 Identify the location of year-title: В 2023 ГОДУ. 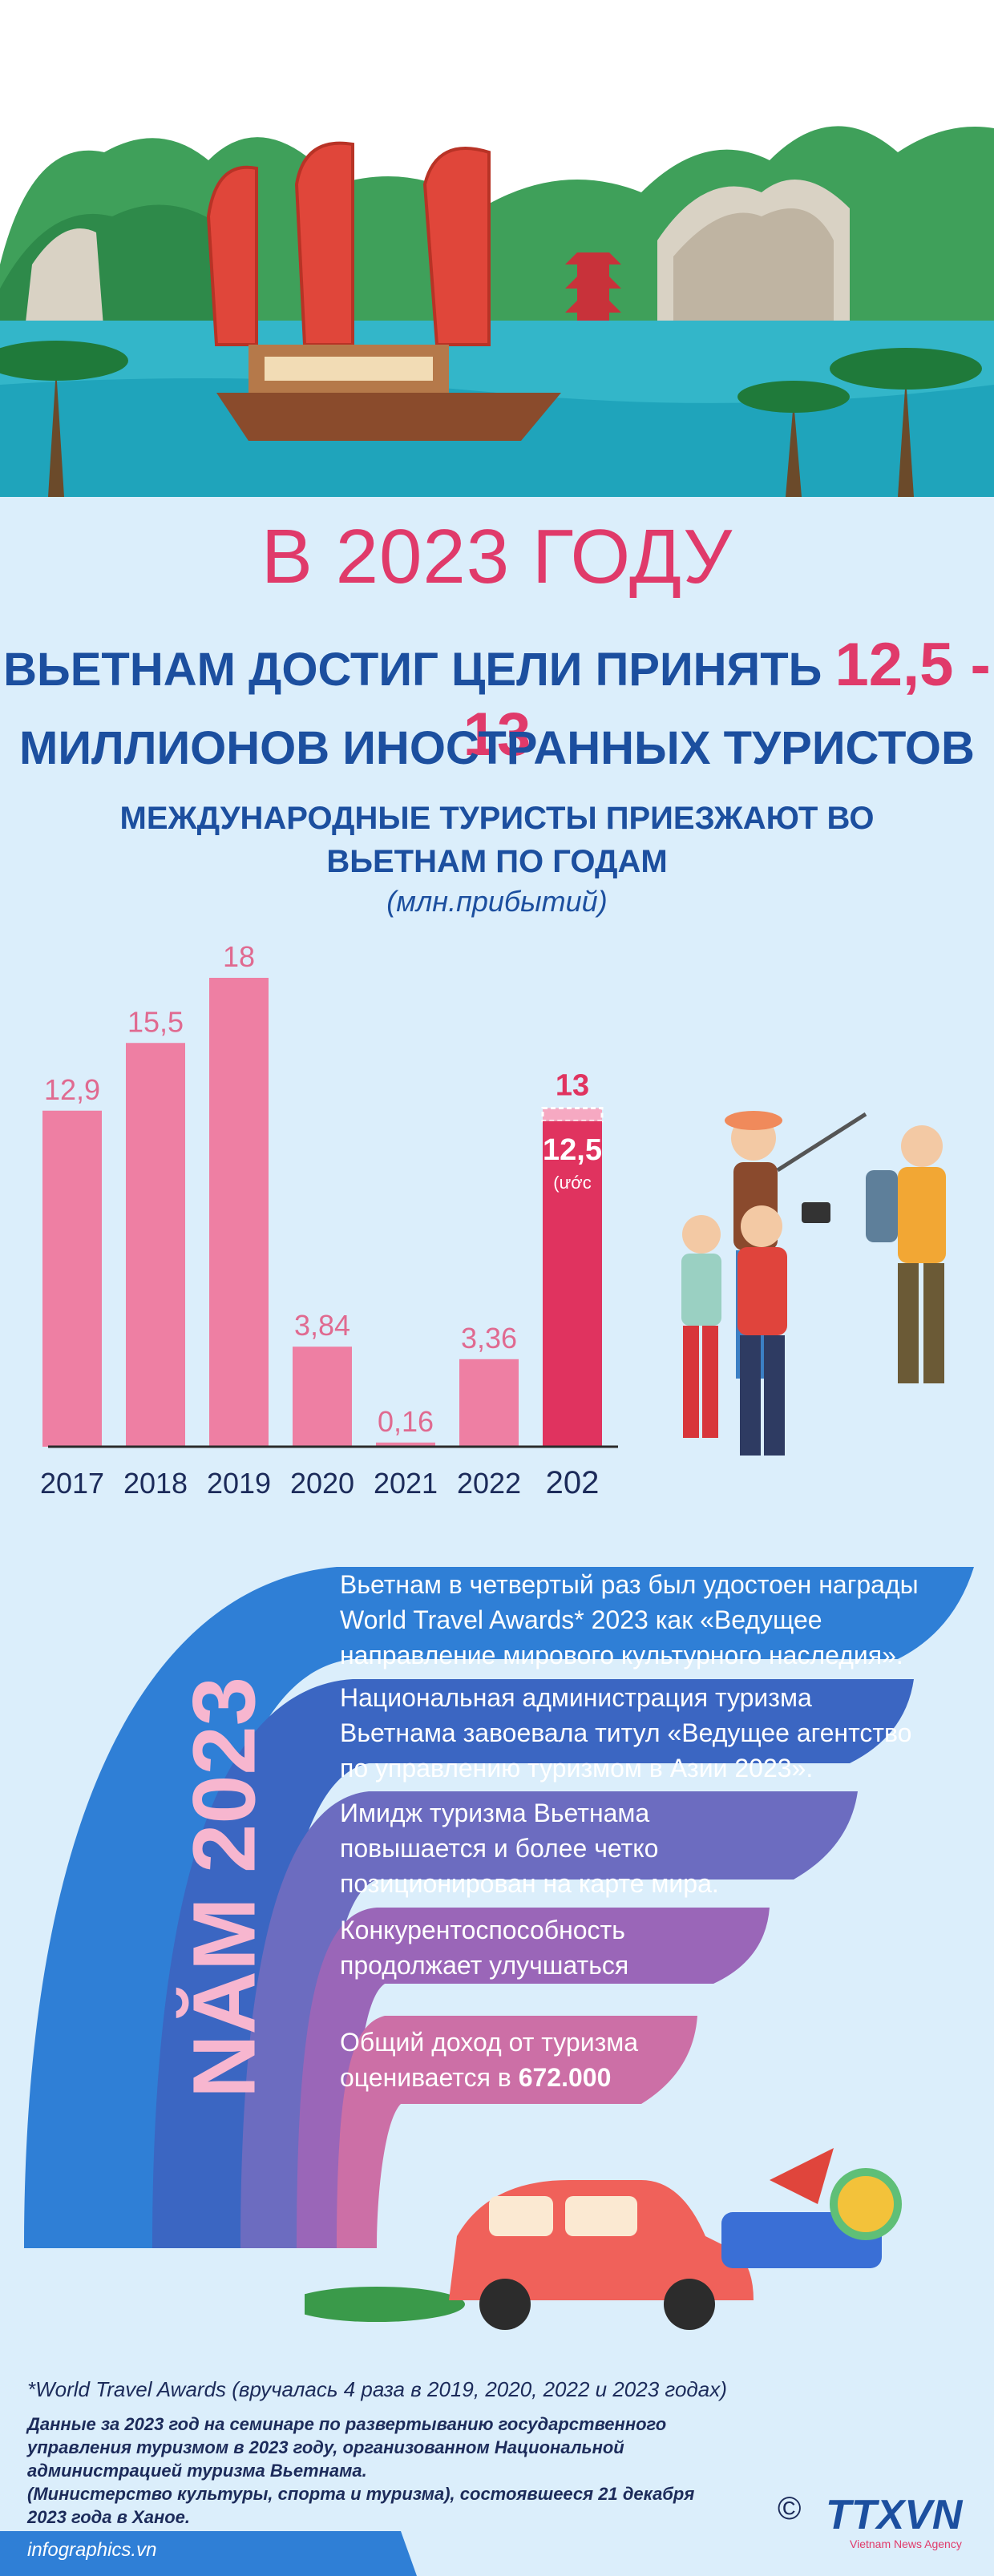
(497, 557).